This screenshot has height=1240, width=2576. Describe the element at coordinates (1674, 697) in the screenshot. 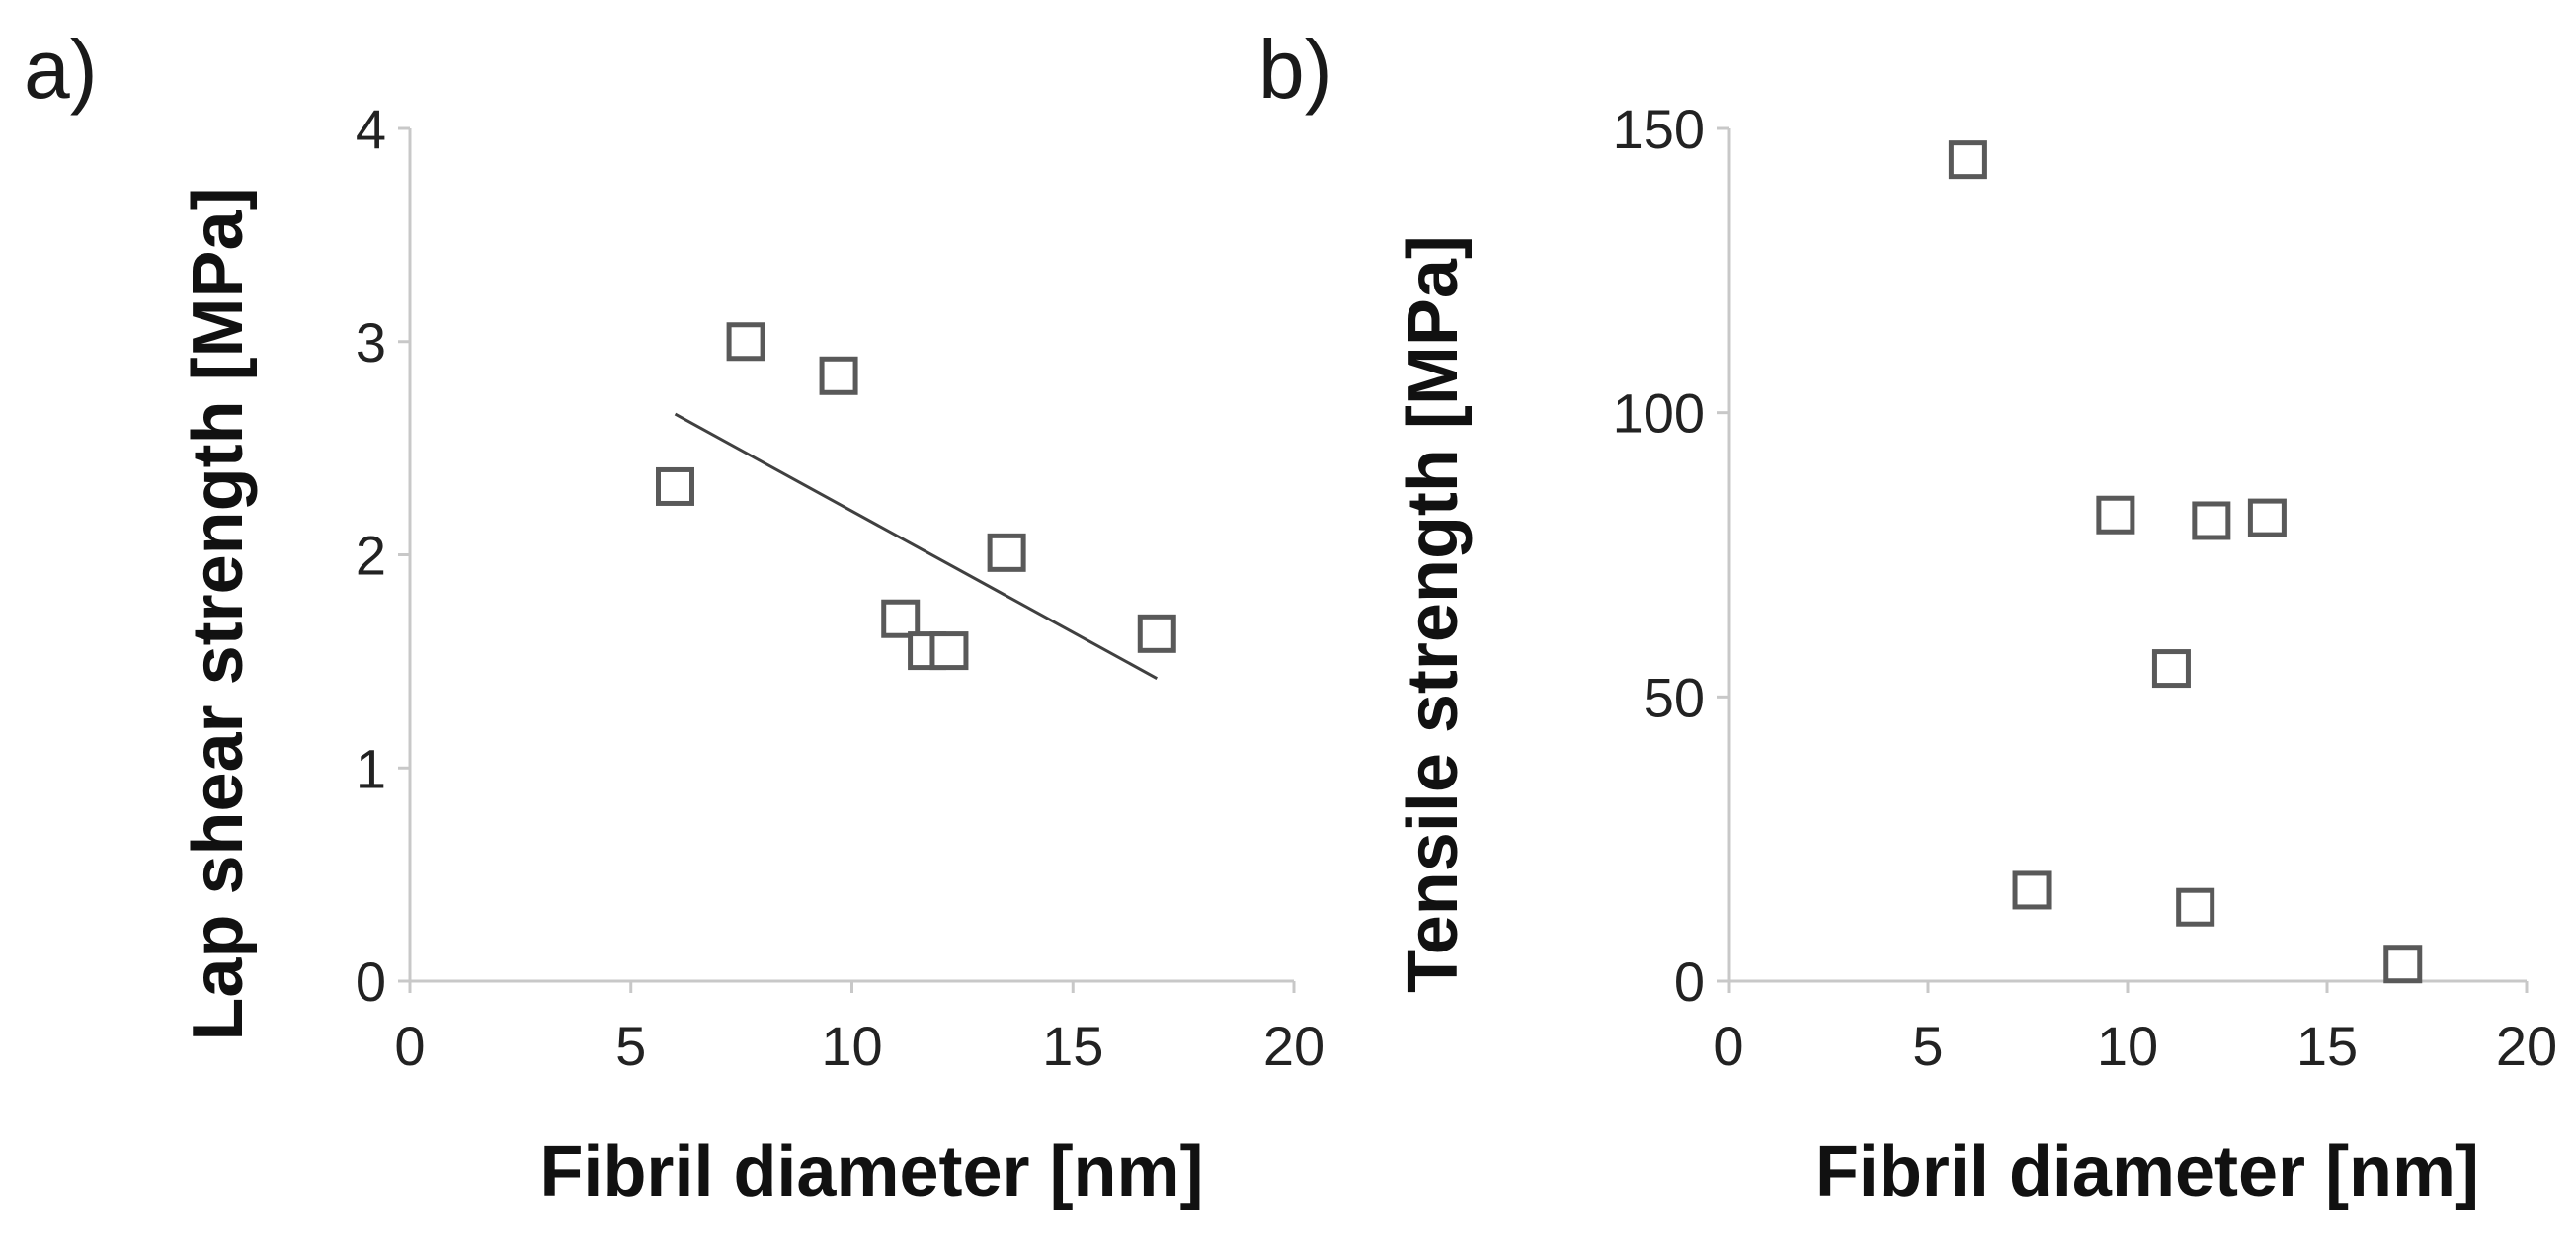

I see `y-tick-label: 50` at that location.